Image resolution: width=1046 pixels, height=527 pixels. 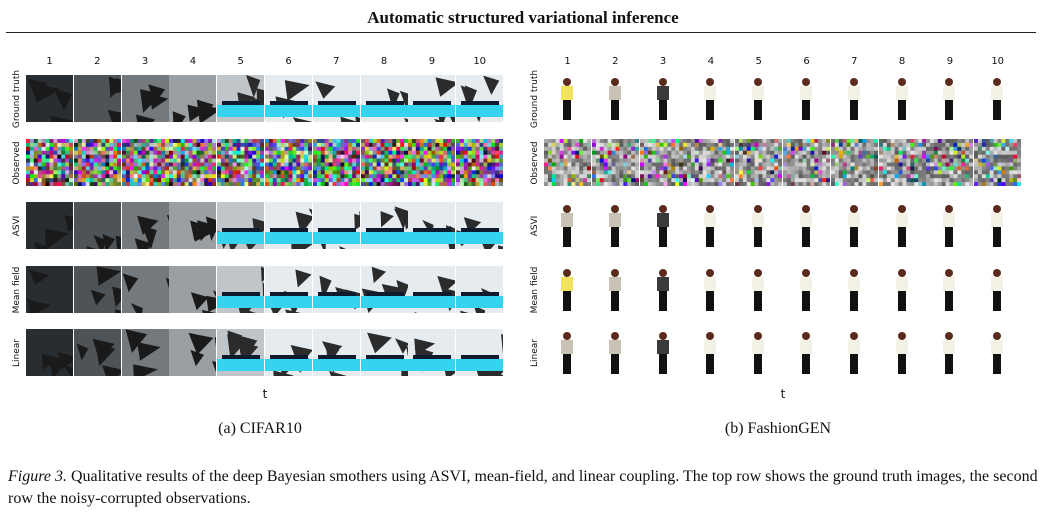 What do you see at coordinates (288, 61) in the screenshot?
I see `column-label: 6` at bounding box center [288, 61].